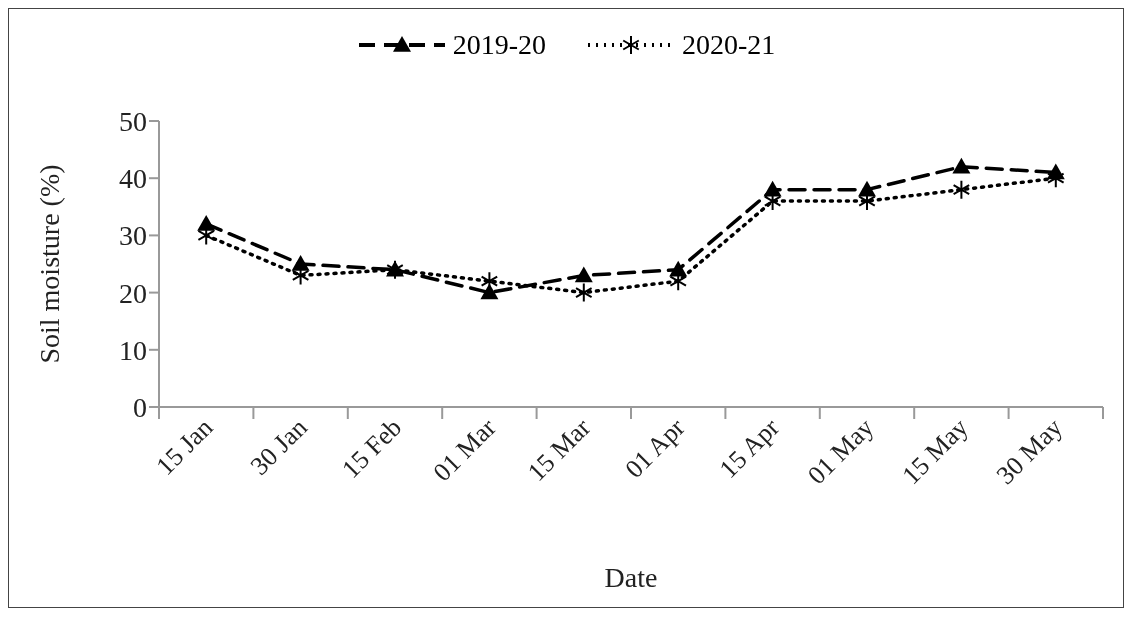  What do you see at coordinates (49, 264) in the screenshot?
I see `y-axis-title: Soil moisture (%)` at bounding box center [49, 264].